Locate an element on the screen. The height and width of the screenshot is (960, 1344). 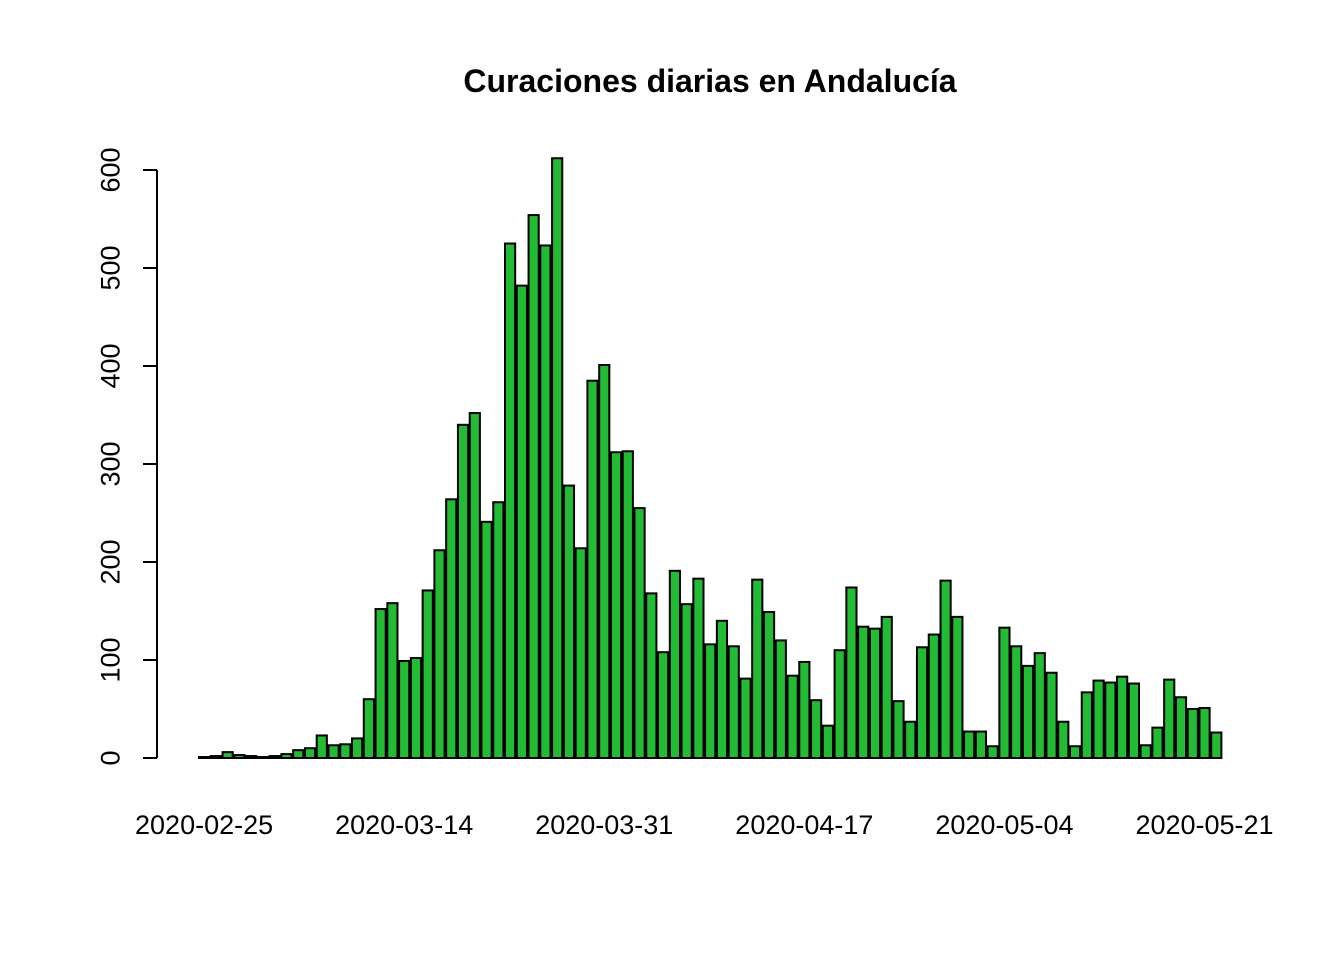
x-tick-label: 2020-05-21 is located at coordinates (1204, 825).